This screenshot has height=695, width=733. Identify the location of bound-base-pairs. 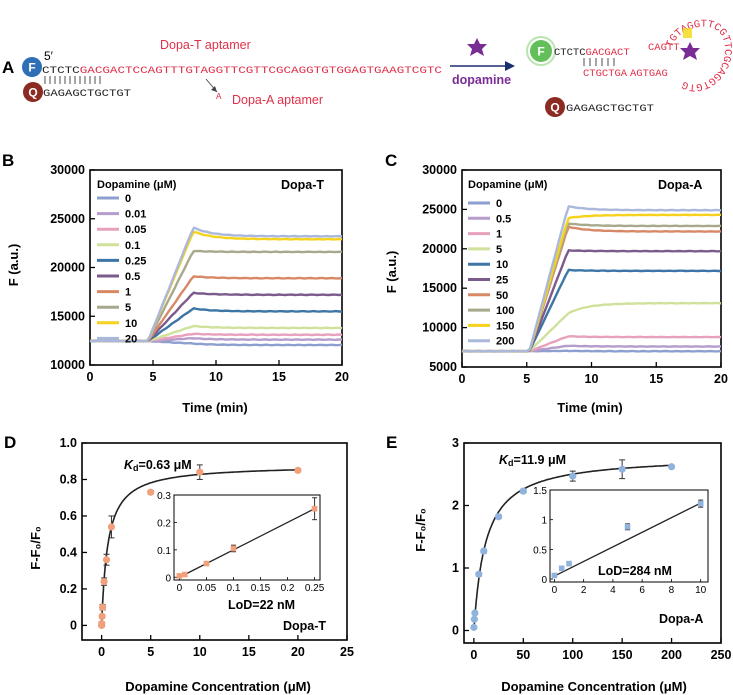
(599, 62).